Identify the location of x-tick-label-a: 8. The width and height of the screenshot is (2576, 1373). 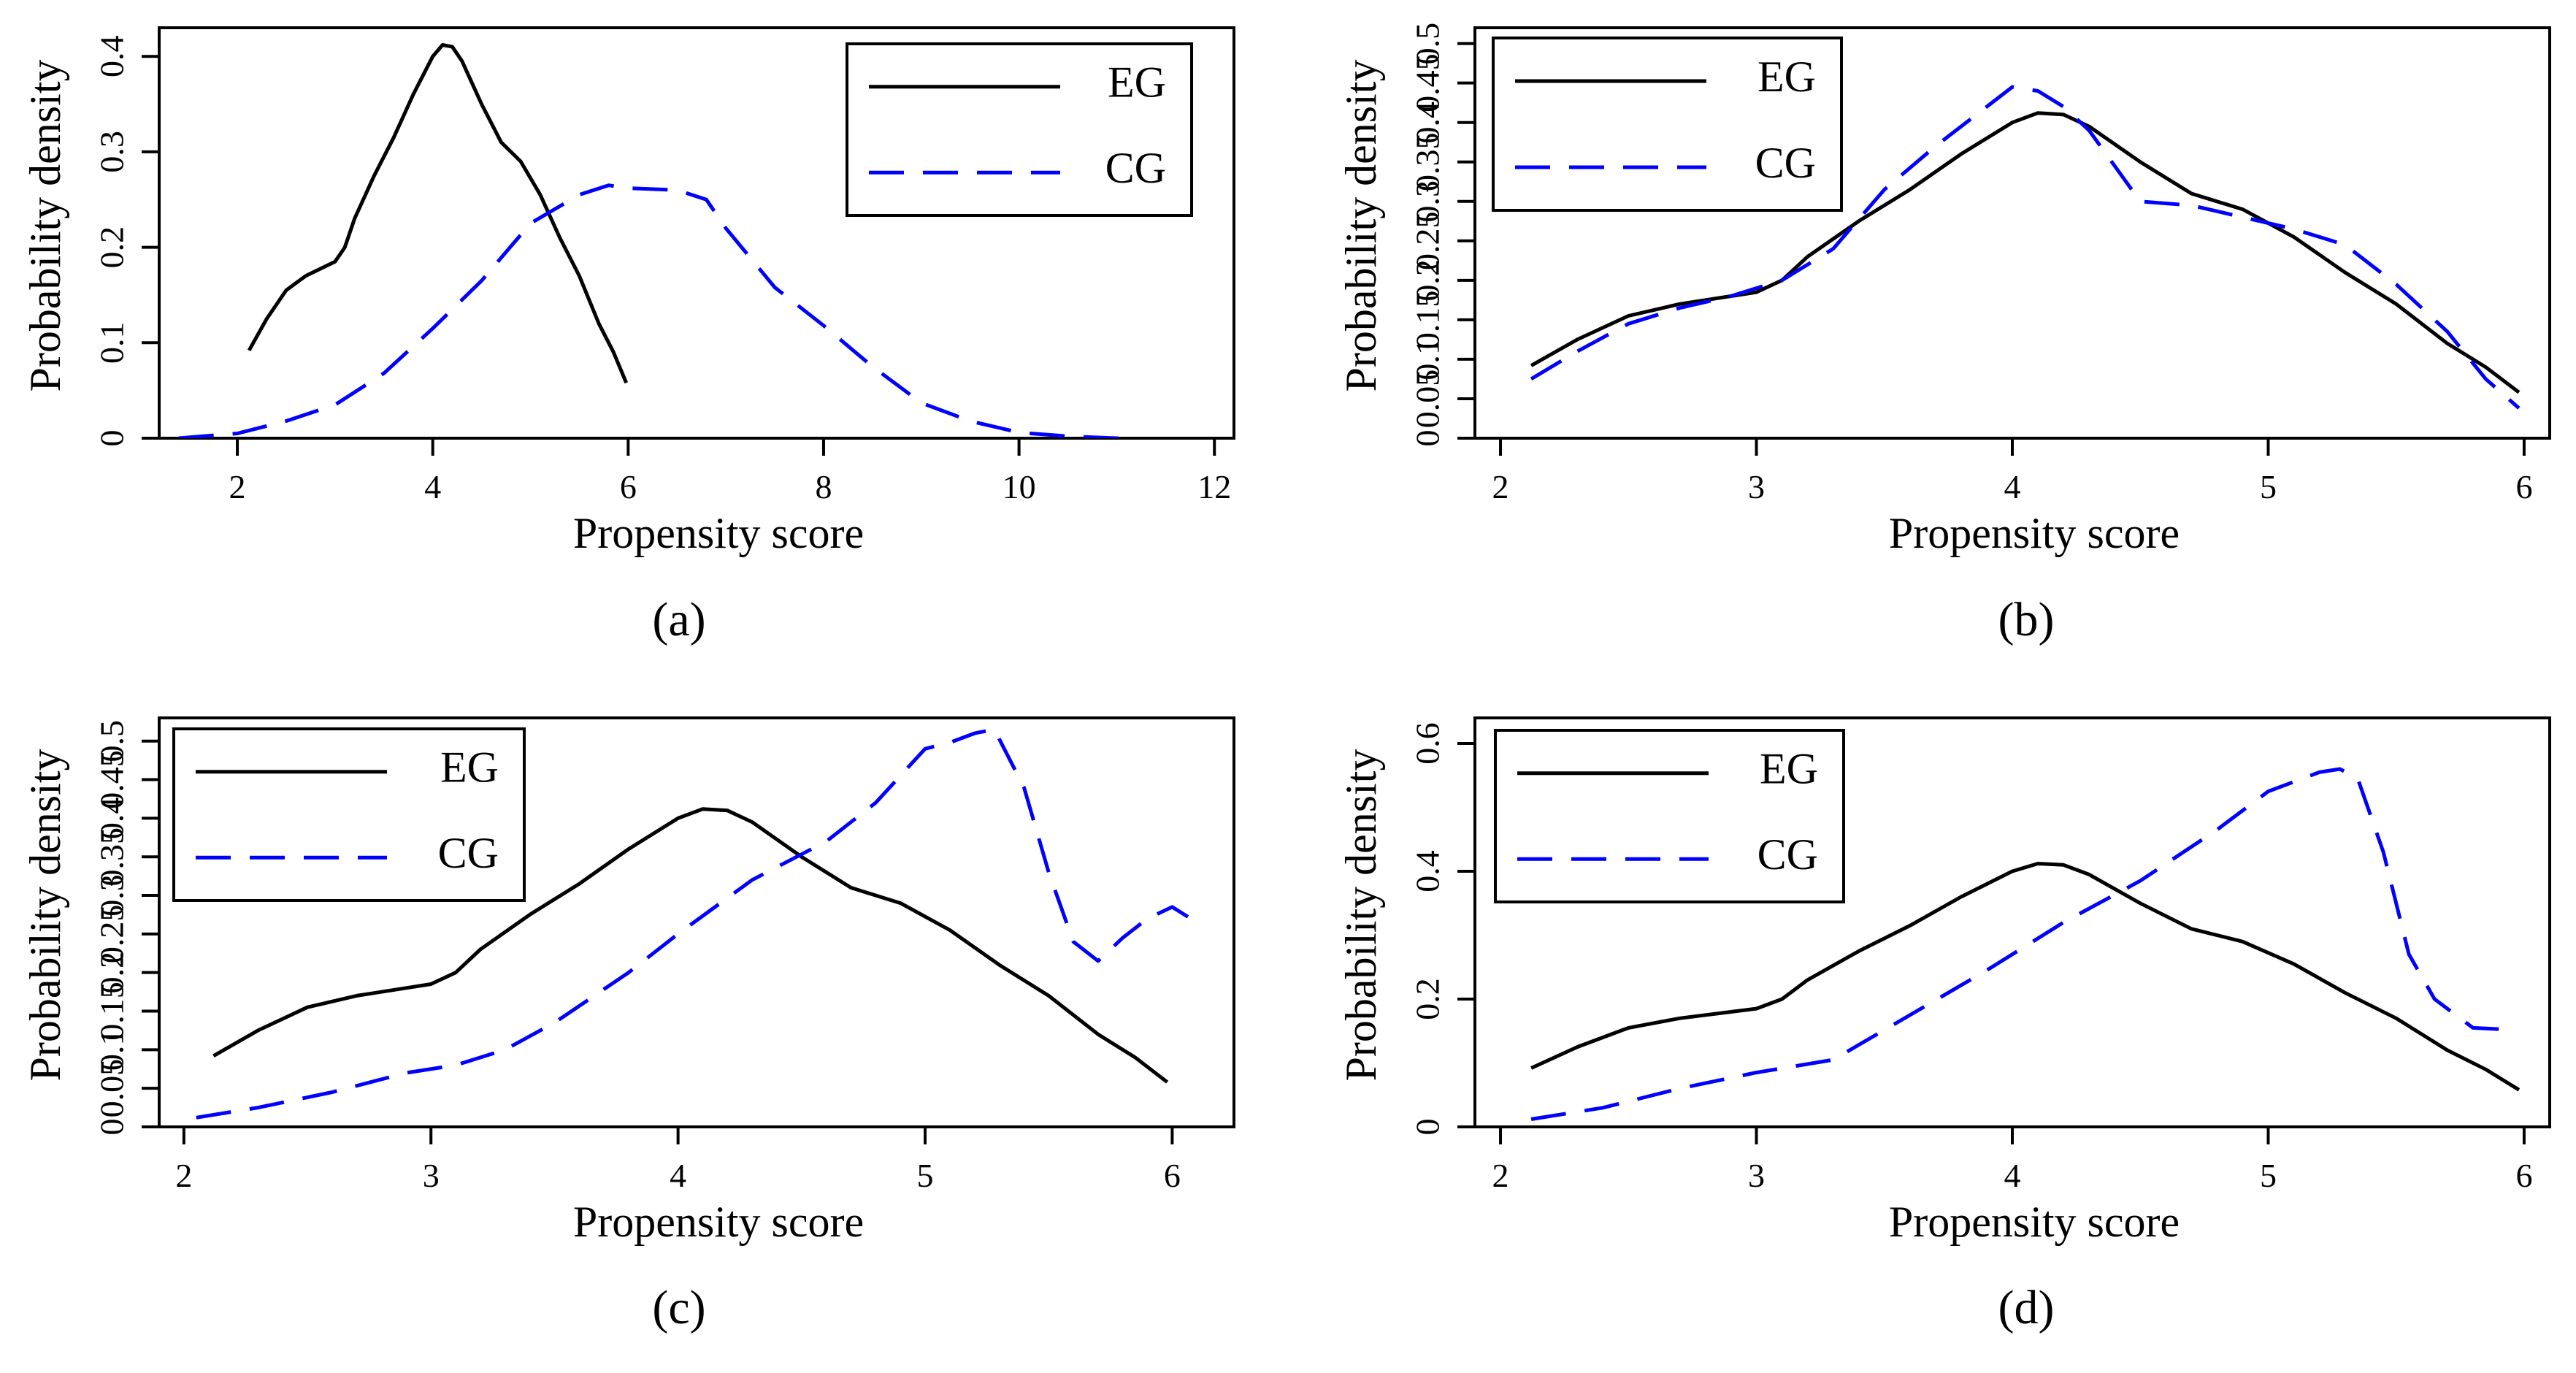
(823, 486).